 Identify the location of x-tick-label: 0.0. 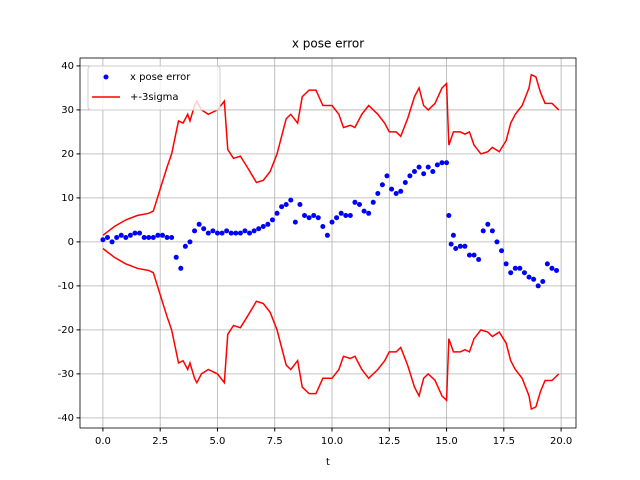
(103, 441).